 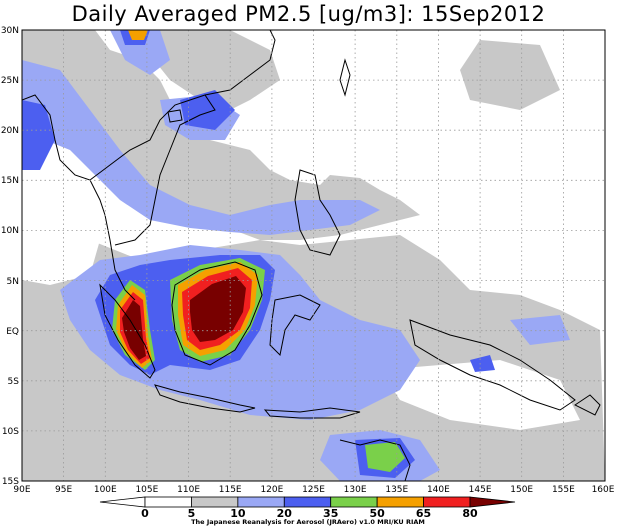 What do you see at coordinates (317, 212) in the screenshot?
I see `coast-philippines` at bounding box center [317, 212].